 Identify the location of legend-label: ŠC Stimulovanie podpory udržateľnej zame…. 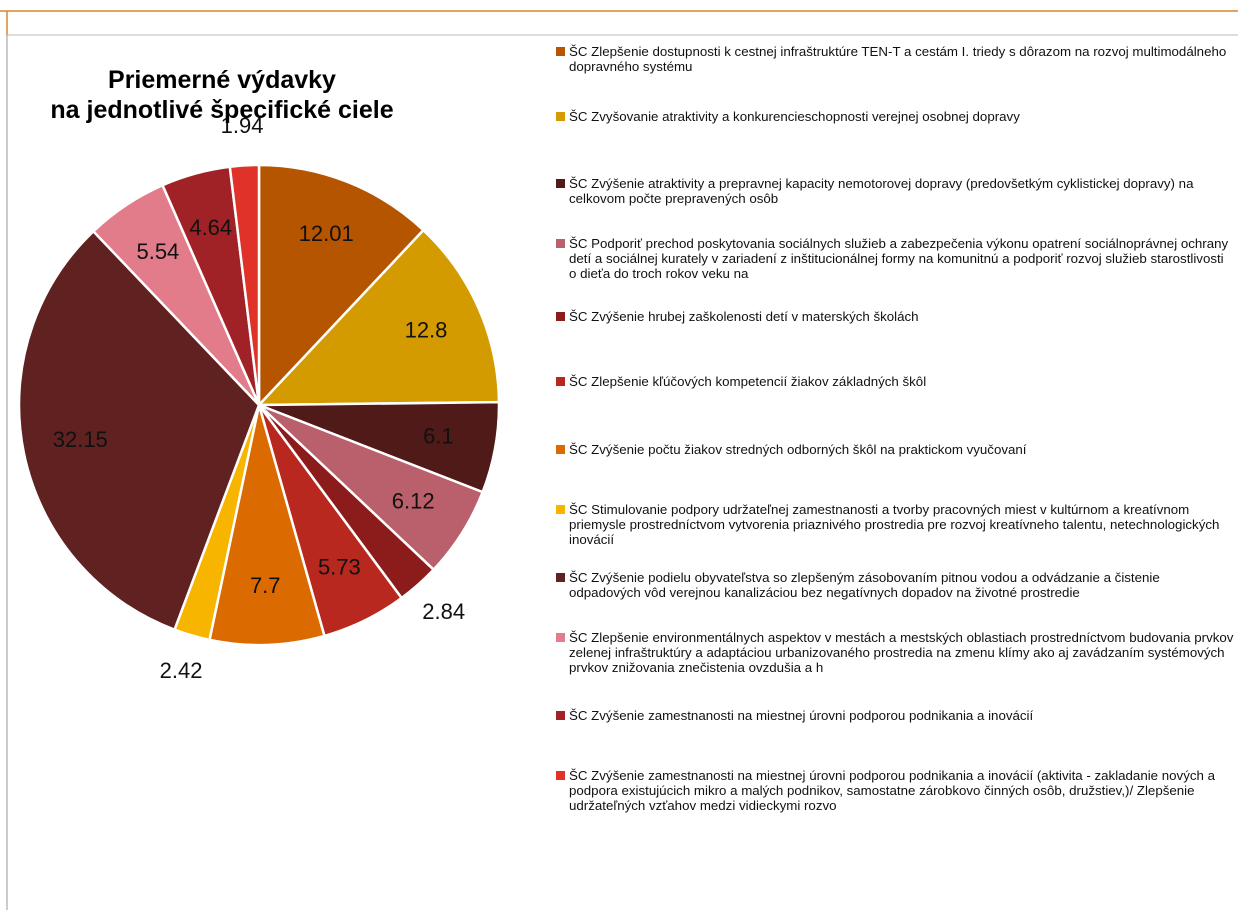
(894, 524).